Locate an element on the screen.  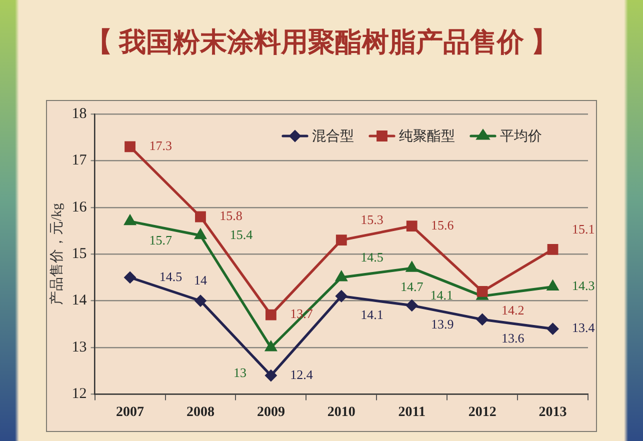
x-tick-label: 2008 is located at coordinates (200, 412).